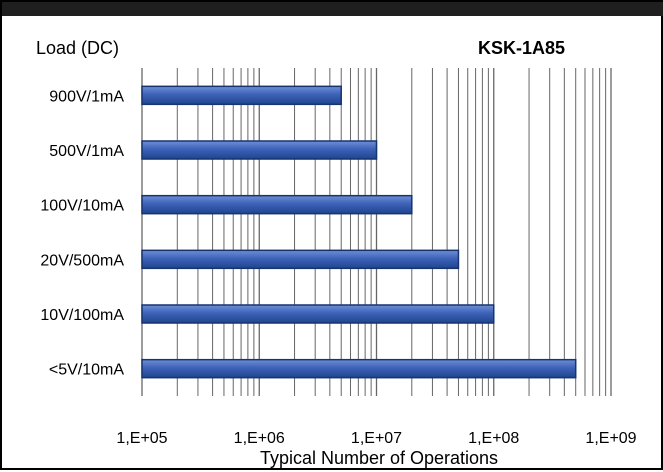  Describe the element at coordinates (493, 438) in the screenshot. I see `x-tick-label: 1,E+08` at that location.